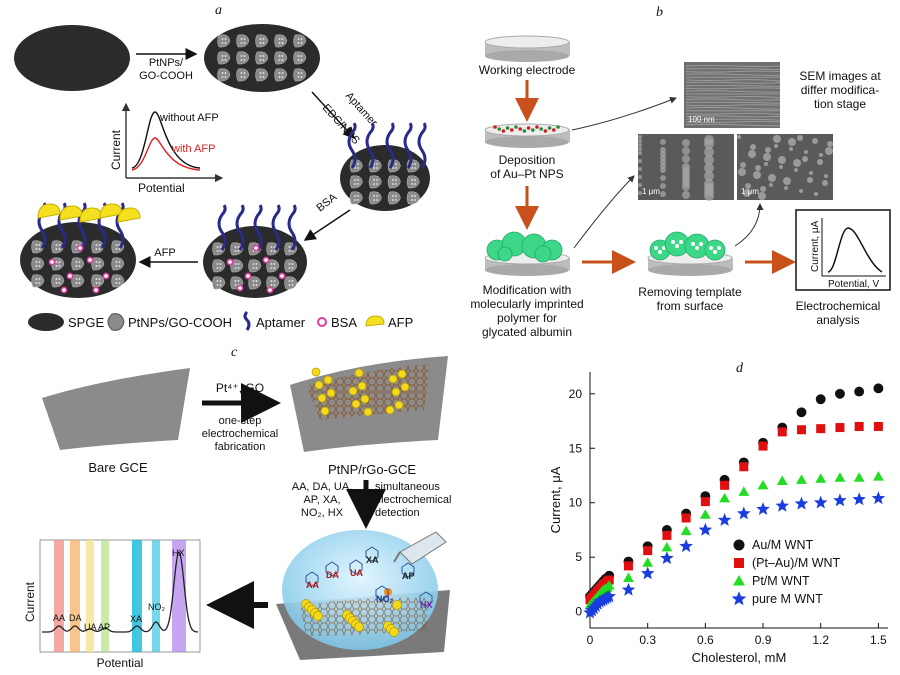 The height and width of the screenshot is (675, 900). Describe the element at coordinates (840, 76) in the screenshot. I see `sem-caption-line1: SEM images at` at that location.